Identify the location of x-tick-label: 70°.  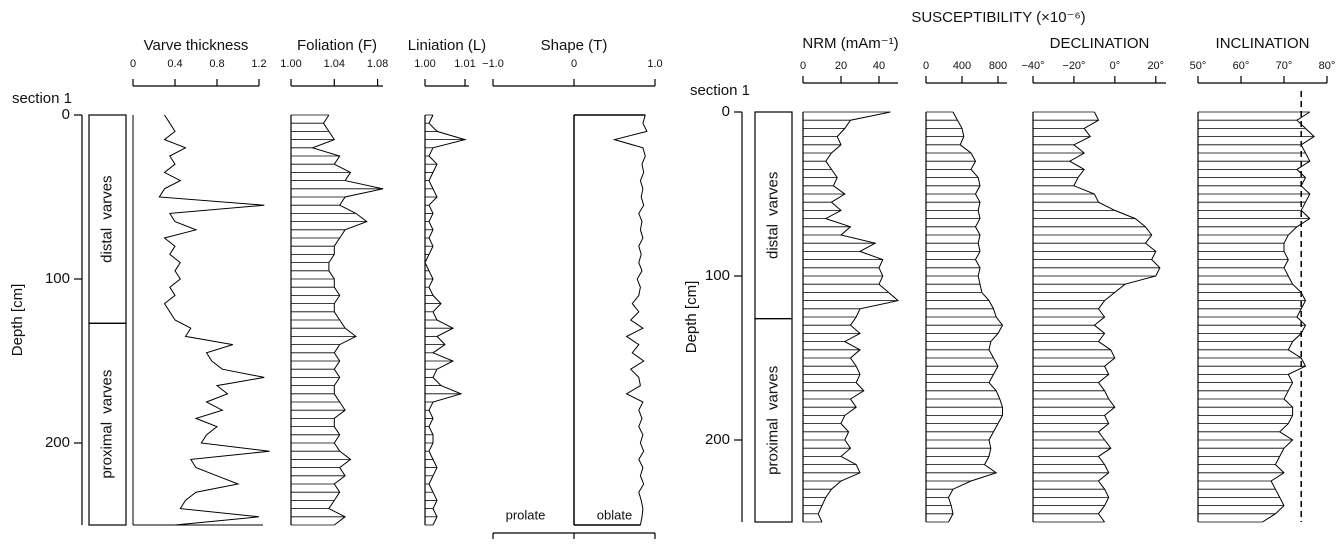
(1284, 66).